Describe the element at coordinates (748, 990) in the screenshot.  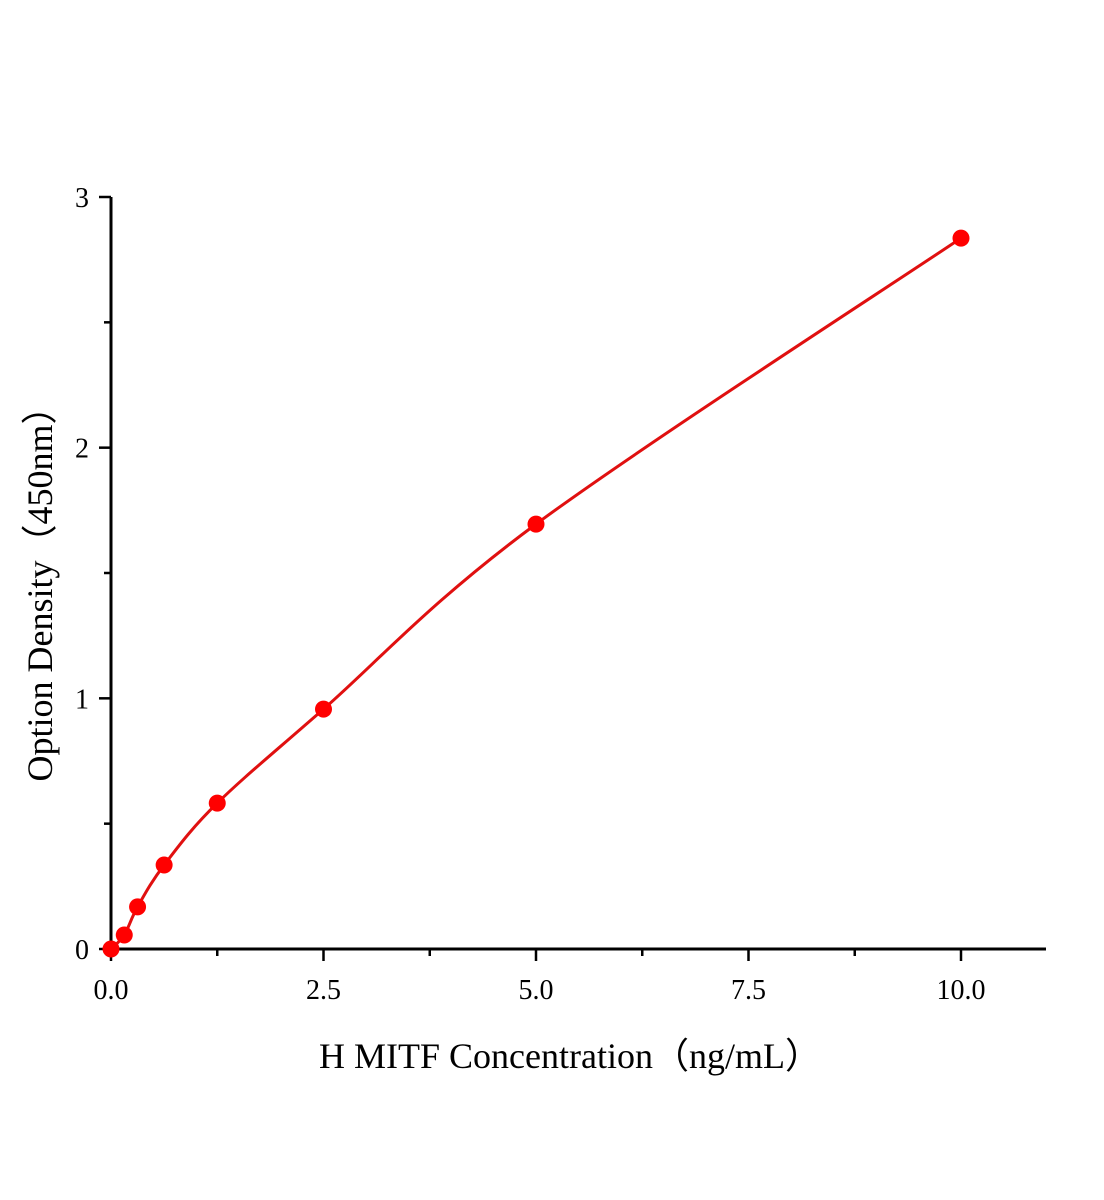
I see `x-tick-label: 7.5` at that location.